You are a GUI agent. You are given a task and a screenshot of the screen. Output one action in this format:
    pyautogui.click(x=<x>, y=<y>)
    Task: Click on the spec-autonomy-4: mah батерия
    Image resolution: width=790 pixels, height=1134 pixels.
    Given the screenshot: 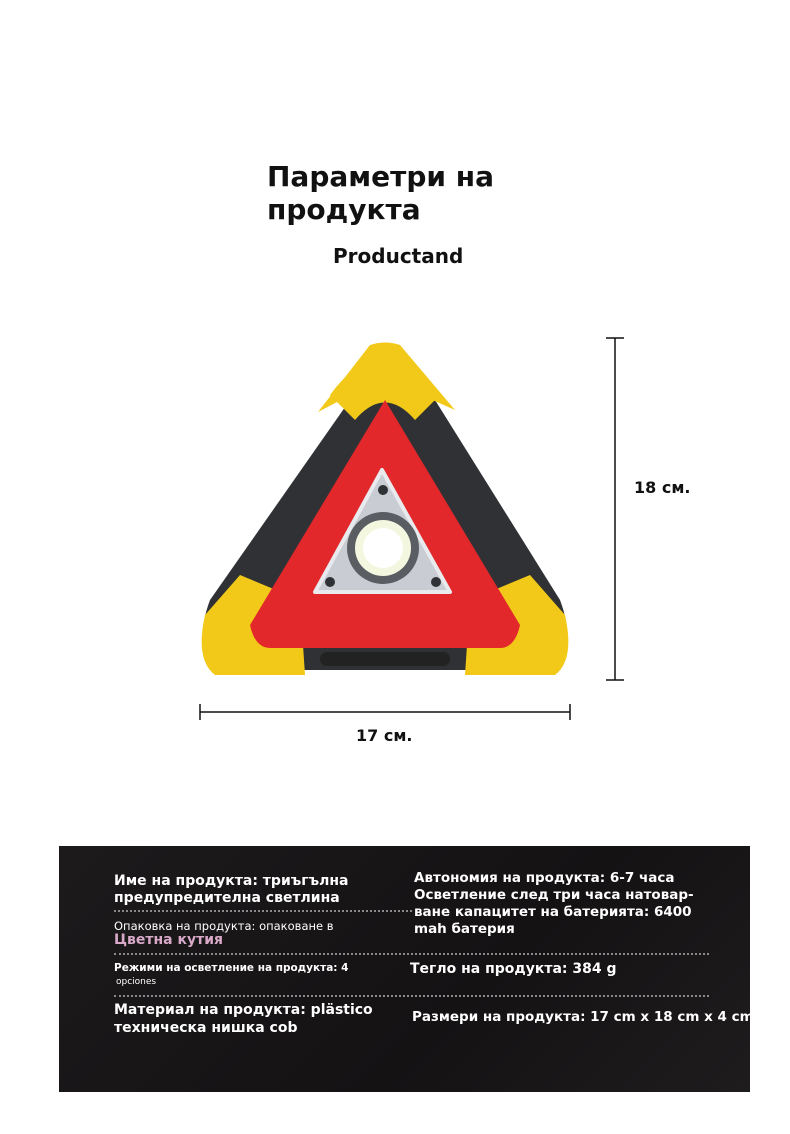 What is the action you would take?
    pyautogui.click(x=464, y=929)
    